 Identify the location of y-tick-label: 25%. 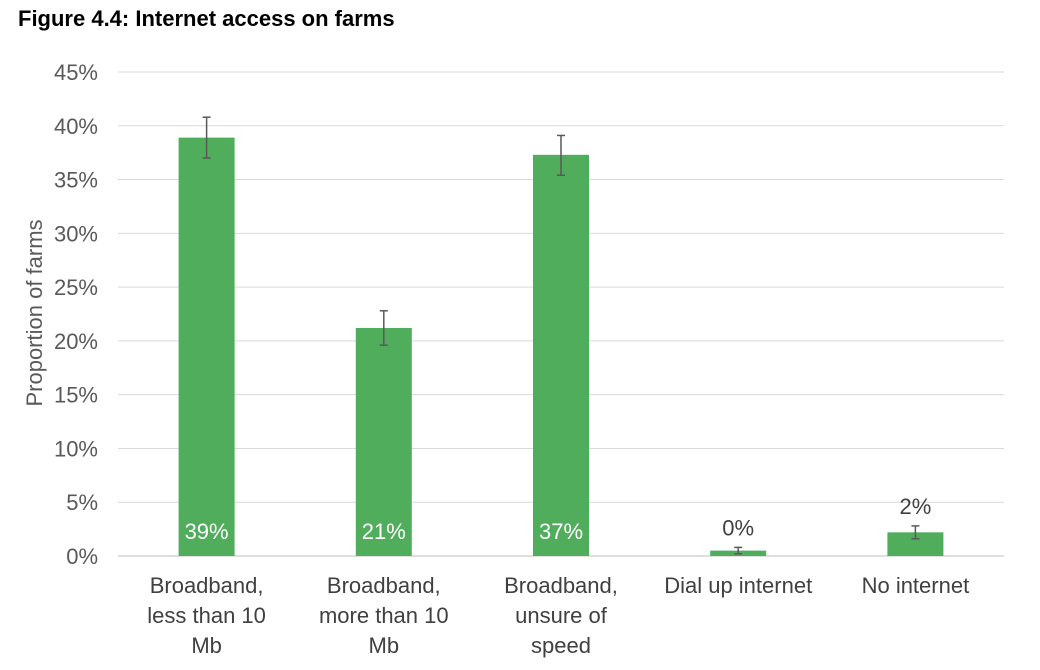
(76, 287).